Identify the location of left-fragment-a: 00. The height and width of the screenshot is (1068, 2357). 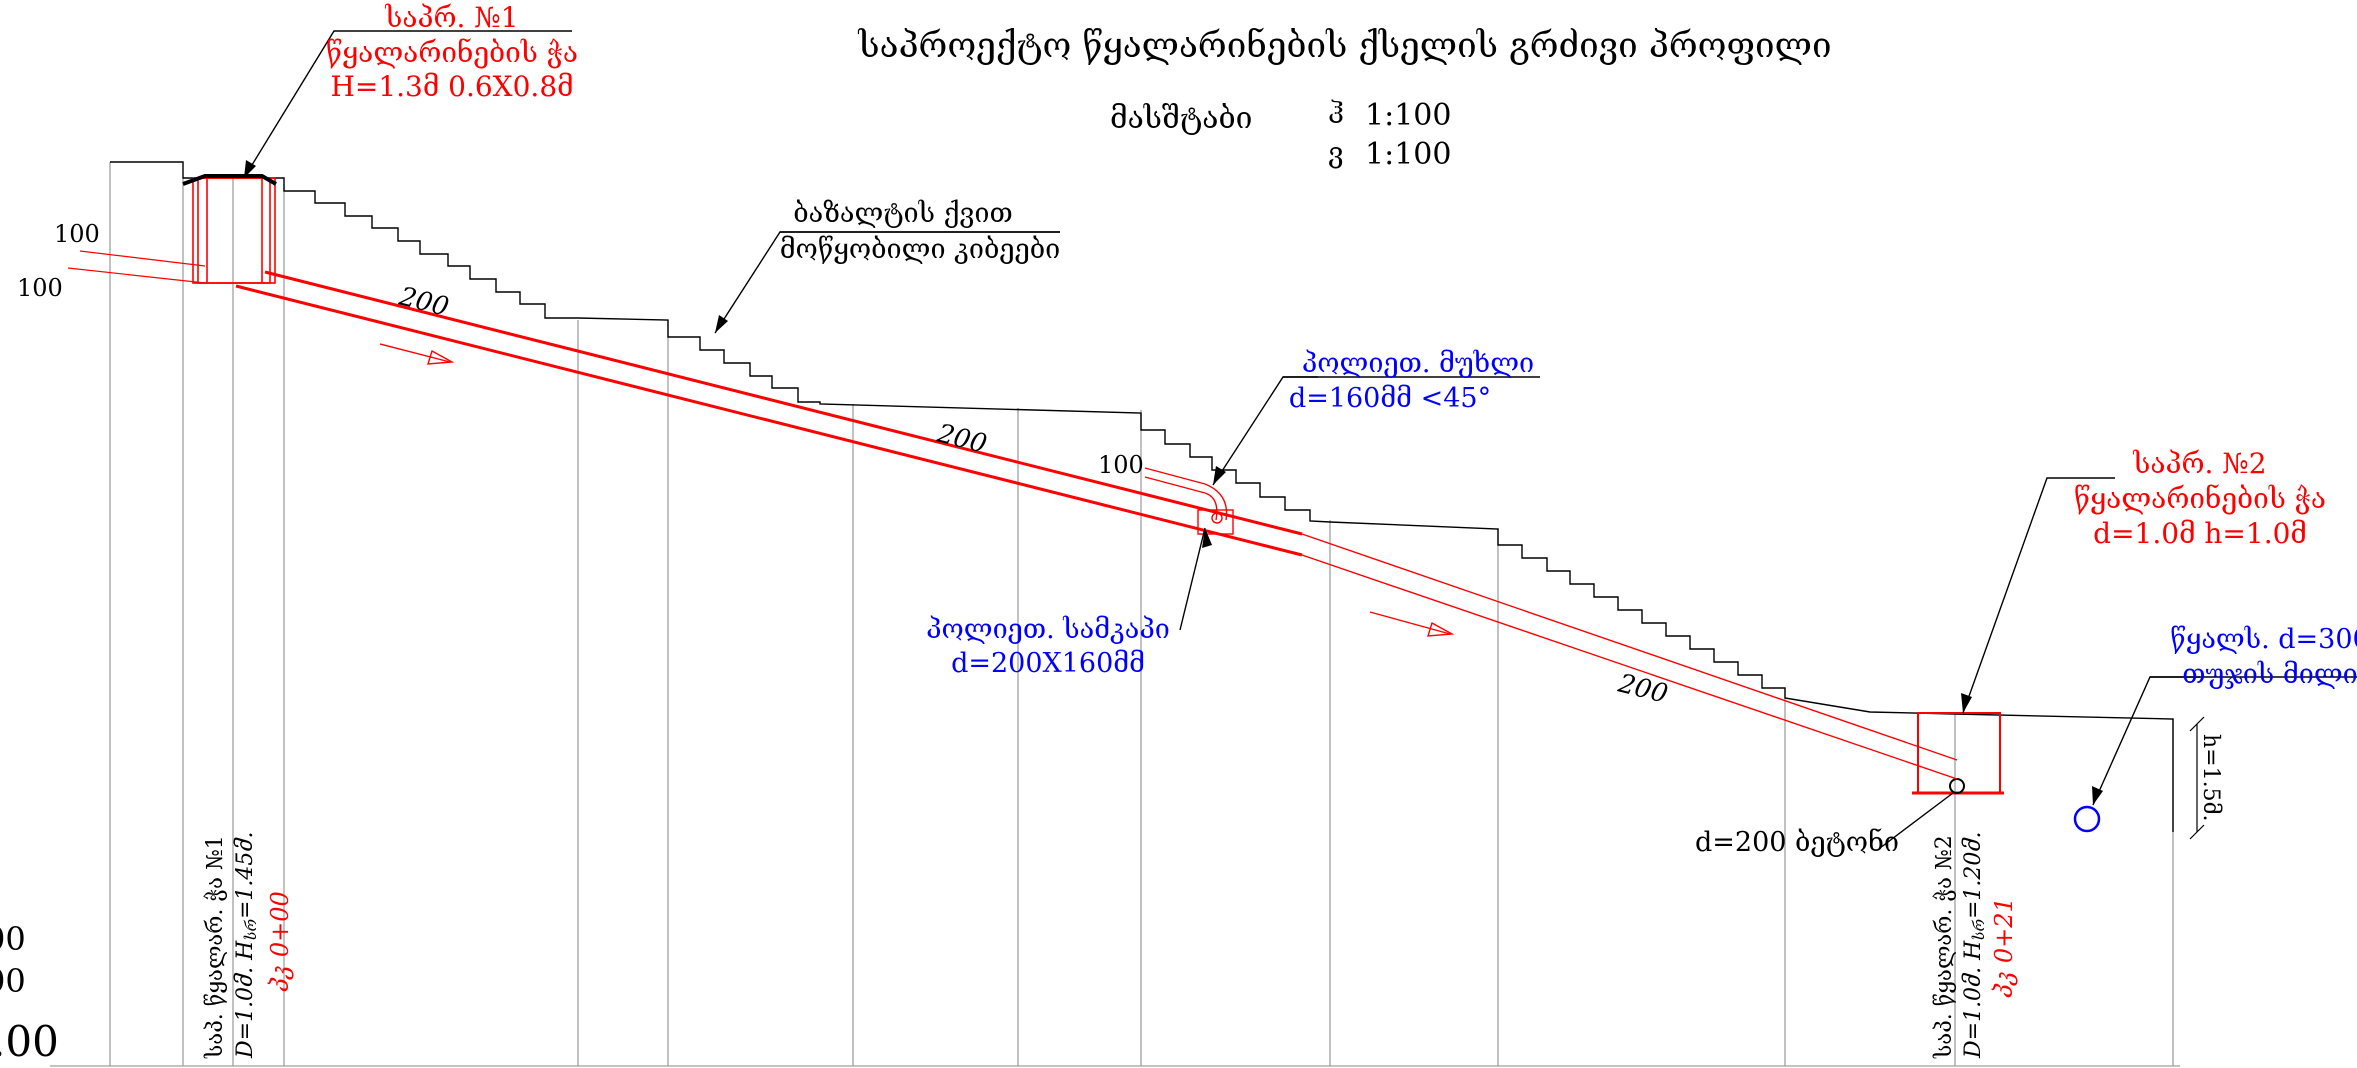
(13, 939).